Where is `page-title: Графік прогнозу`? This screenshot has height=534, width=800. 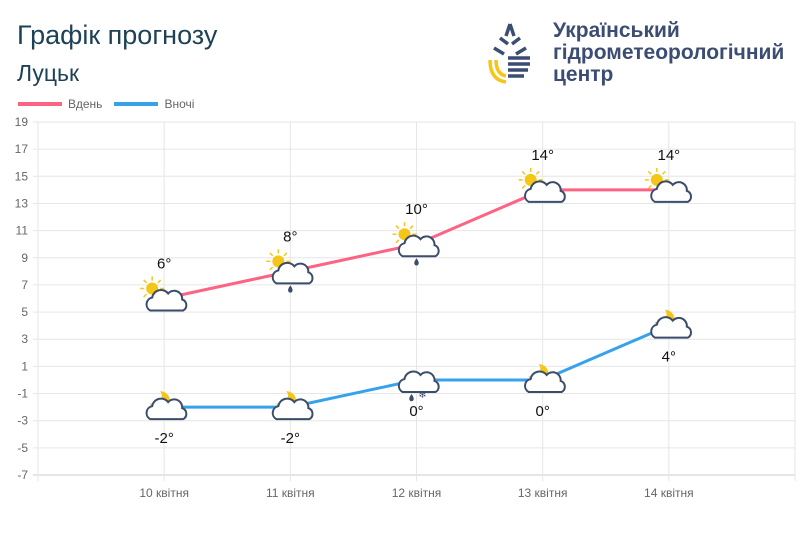 page-title: Графік прогнозу is located at coordinates (117, 35).